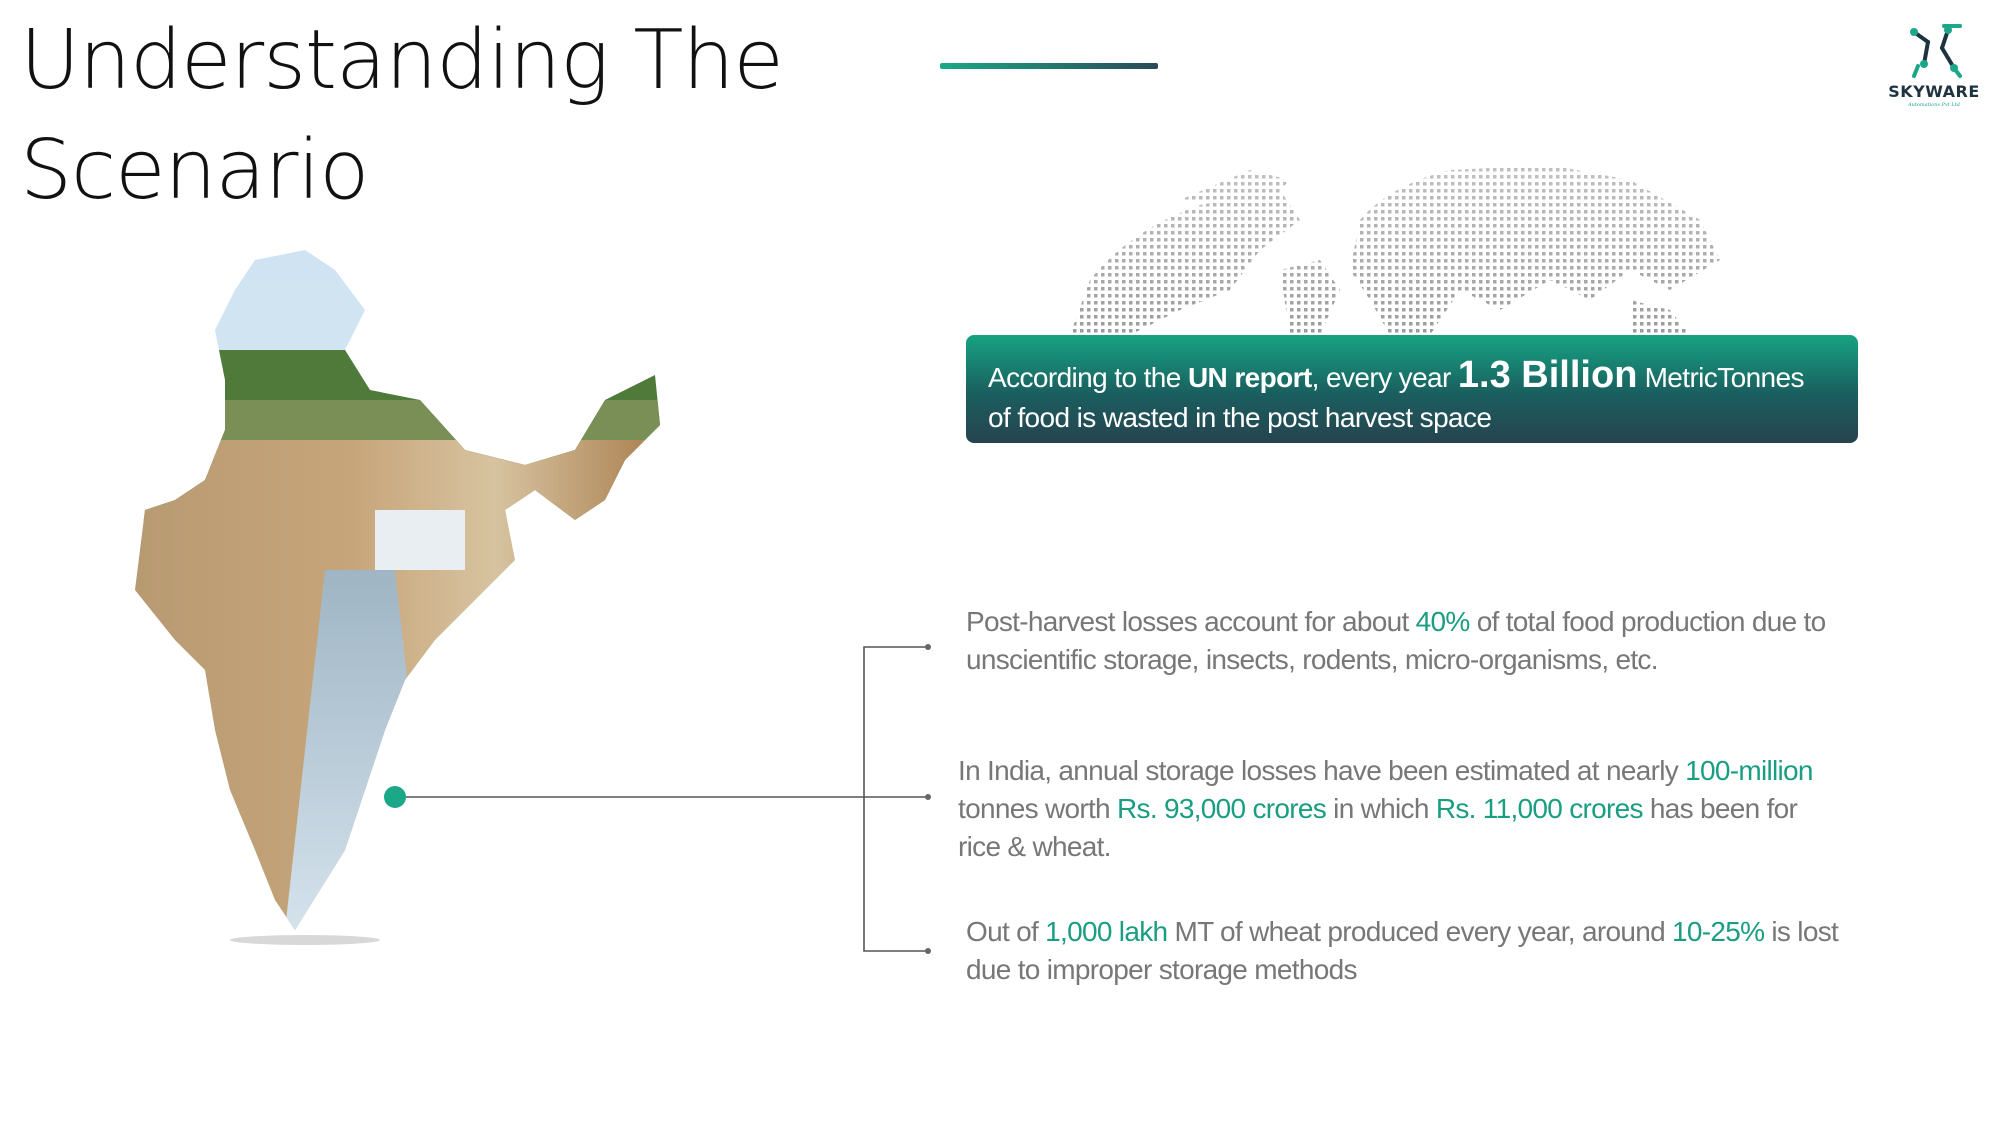 The height and width of the screenshot is (1125, 2000). Describe the element at coordinates (194, 170) in the screenshot. I see `title-line-2: Scenario` at that location.